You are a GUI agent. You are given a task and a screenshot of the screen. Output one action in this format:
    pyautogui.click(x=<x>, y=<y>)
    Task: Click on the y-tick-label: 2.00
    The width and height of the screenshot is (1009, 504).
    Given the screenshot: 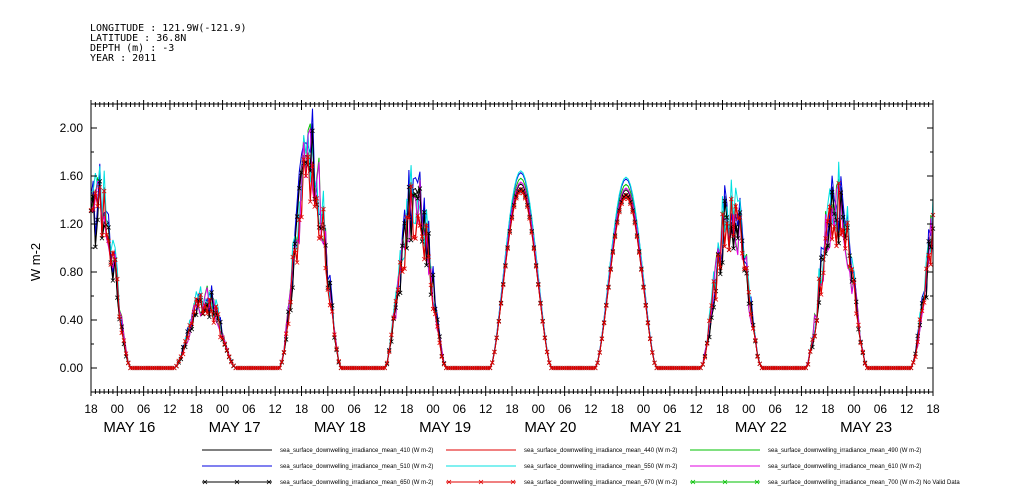 What is the action you would take?
    pyautogui.click(x=72, y=128)
    